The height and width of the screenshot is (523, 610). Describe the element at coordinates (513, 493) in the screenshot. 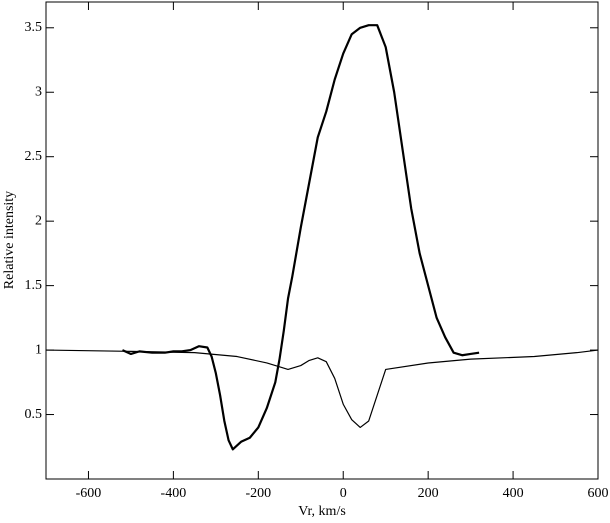

I see `x-tick-label: 400` at that location.